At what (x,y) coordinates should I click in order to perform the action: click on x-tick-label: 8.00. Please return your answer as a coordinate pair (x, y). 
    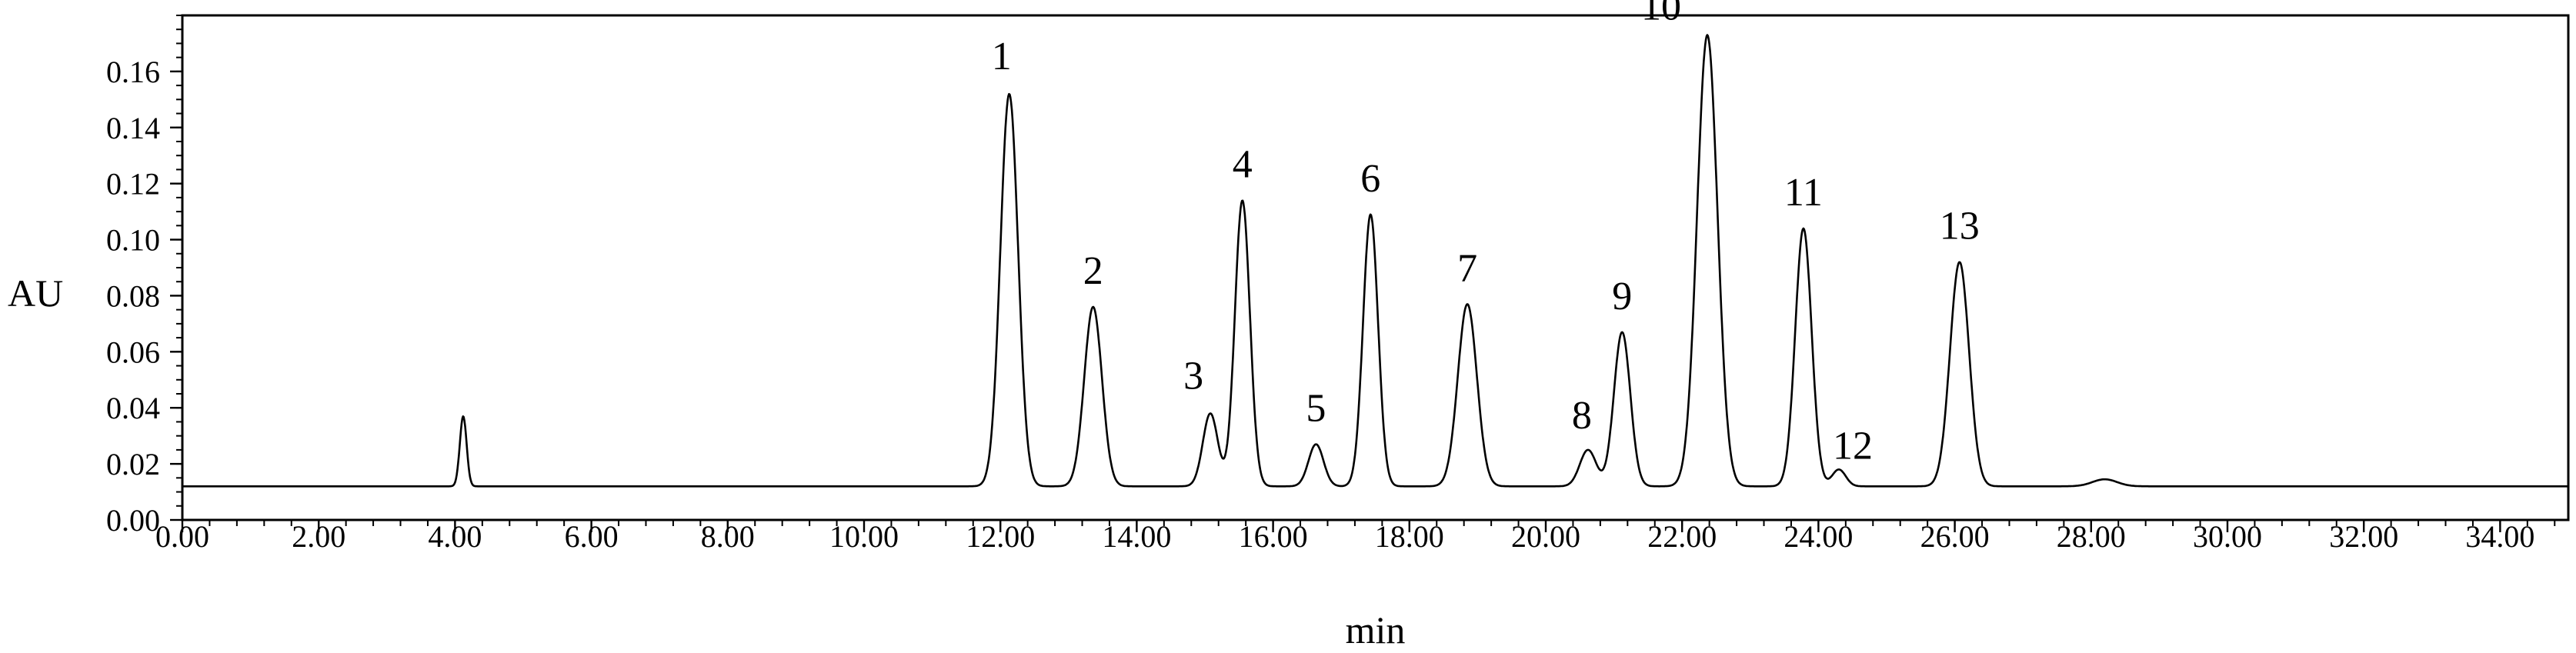
    Looking at the image, I should click on (728, 536).